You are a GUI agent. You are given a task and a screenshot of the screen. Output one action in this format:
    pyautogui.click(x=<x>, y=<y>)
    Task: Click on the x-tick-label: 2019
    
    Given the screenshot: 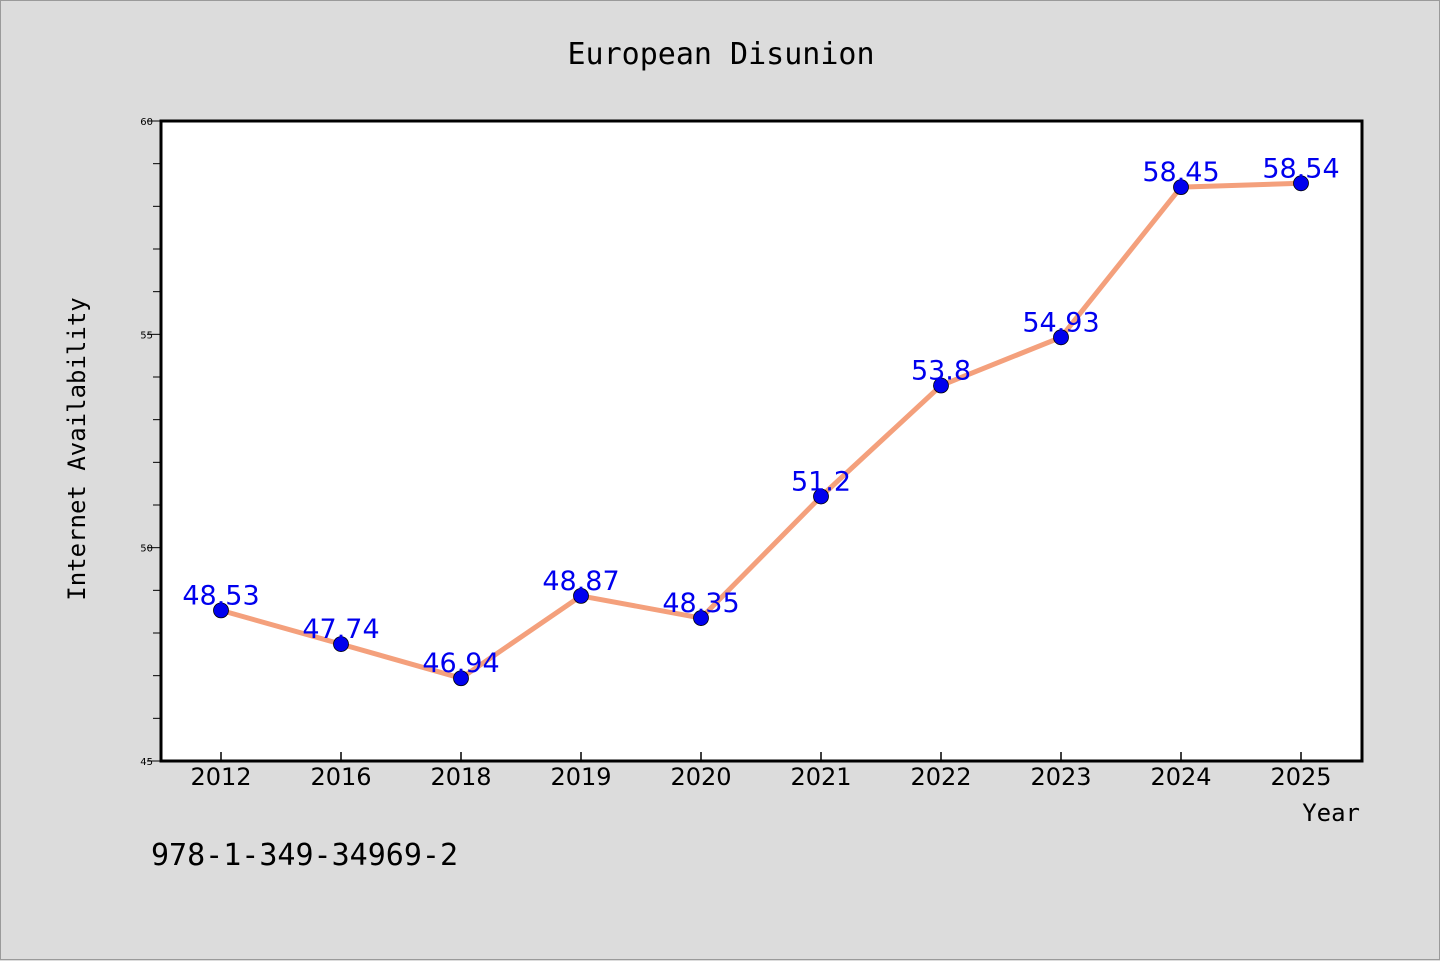 What is the action you would take?
    pyautogui.click(x=580, y=777)
    